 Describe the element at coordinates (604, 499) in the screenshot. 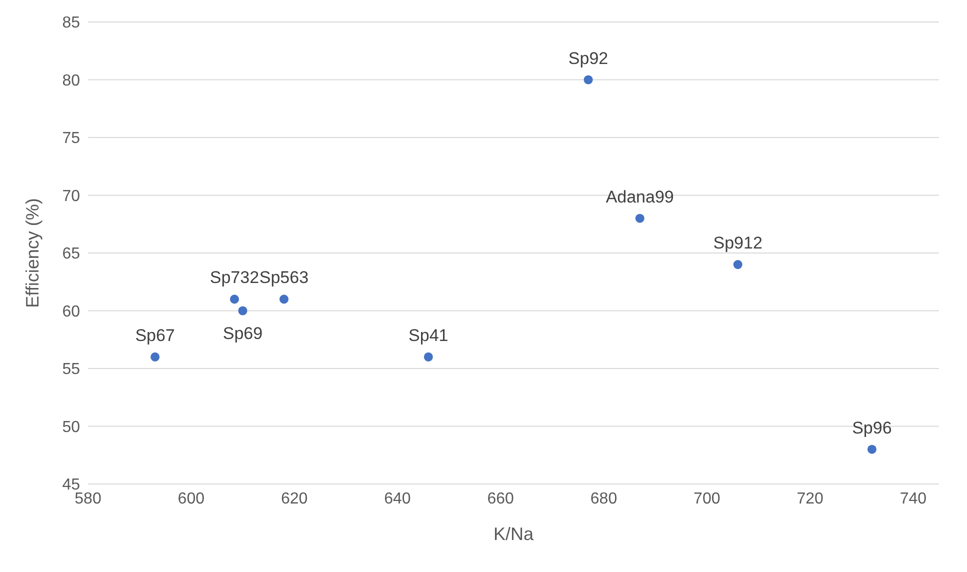

I see `x-tick-label: 680` at that location.